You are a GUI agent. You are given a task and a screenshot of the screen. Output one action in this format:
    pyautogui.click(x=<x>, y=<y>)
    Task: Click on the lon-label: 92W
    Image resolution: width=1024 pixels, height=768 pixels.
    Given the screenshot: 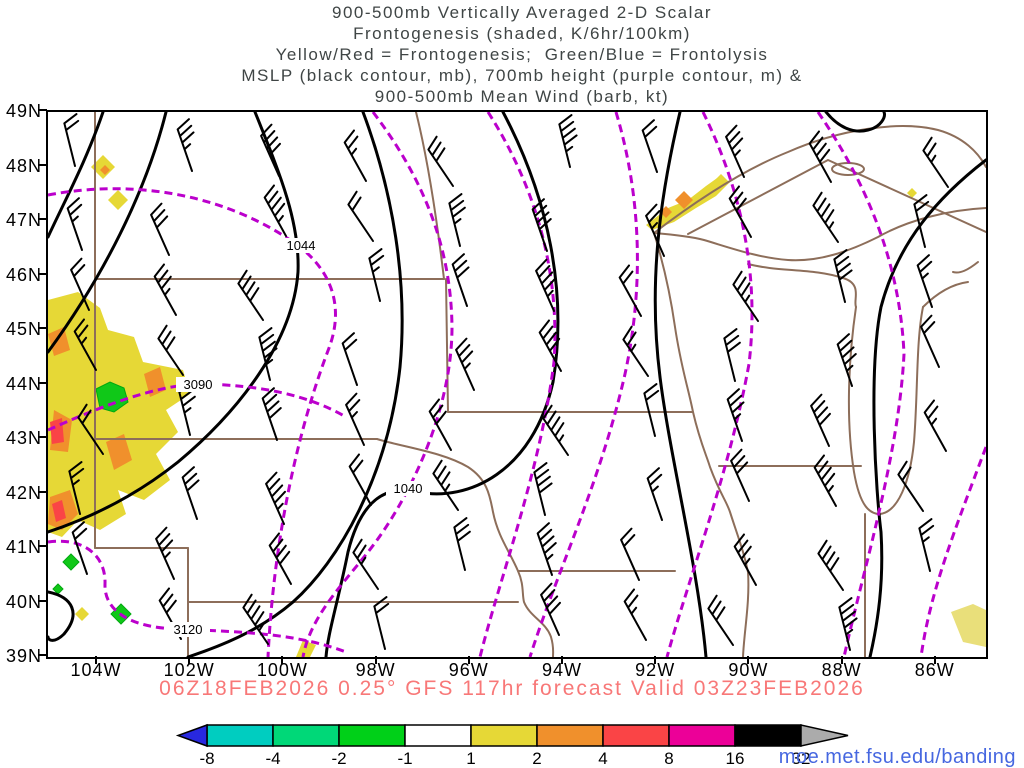 What is the action you would take?
    pyautogui.click(x=655, y=670)
    